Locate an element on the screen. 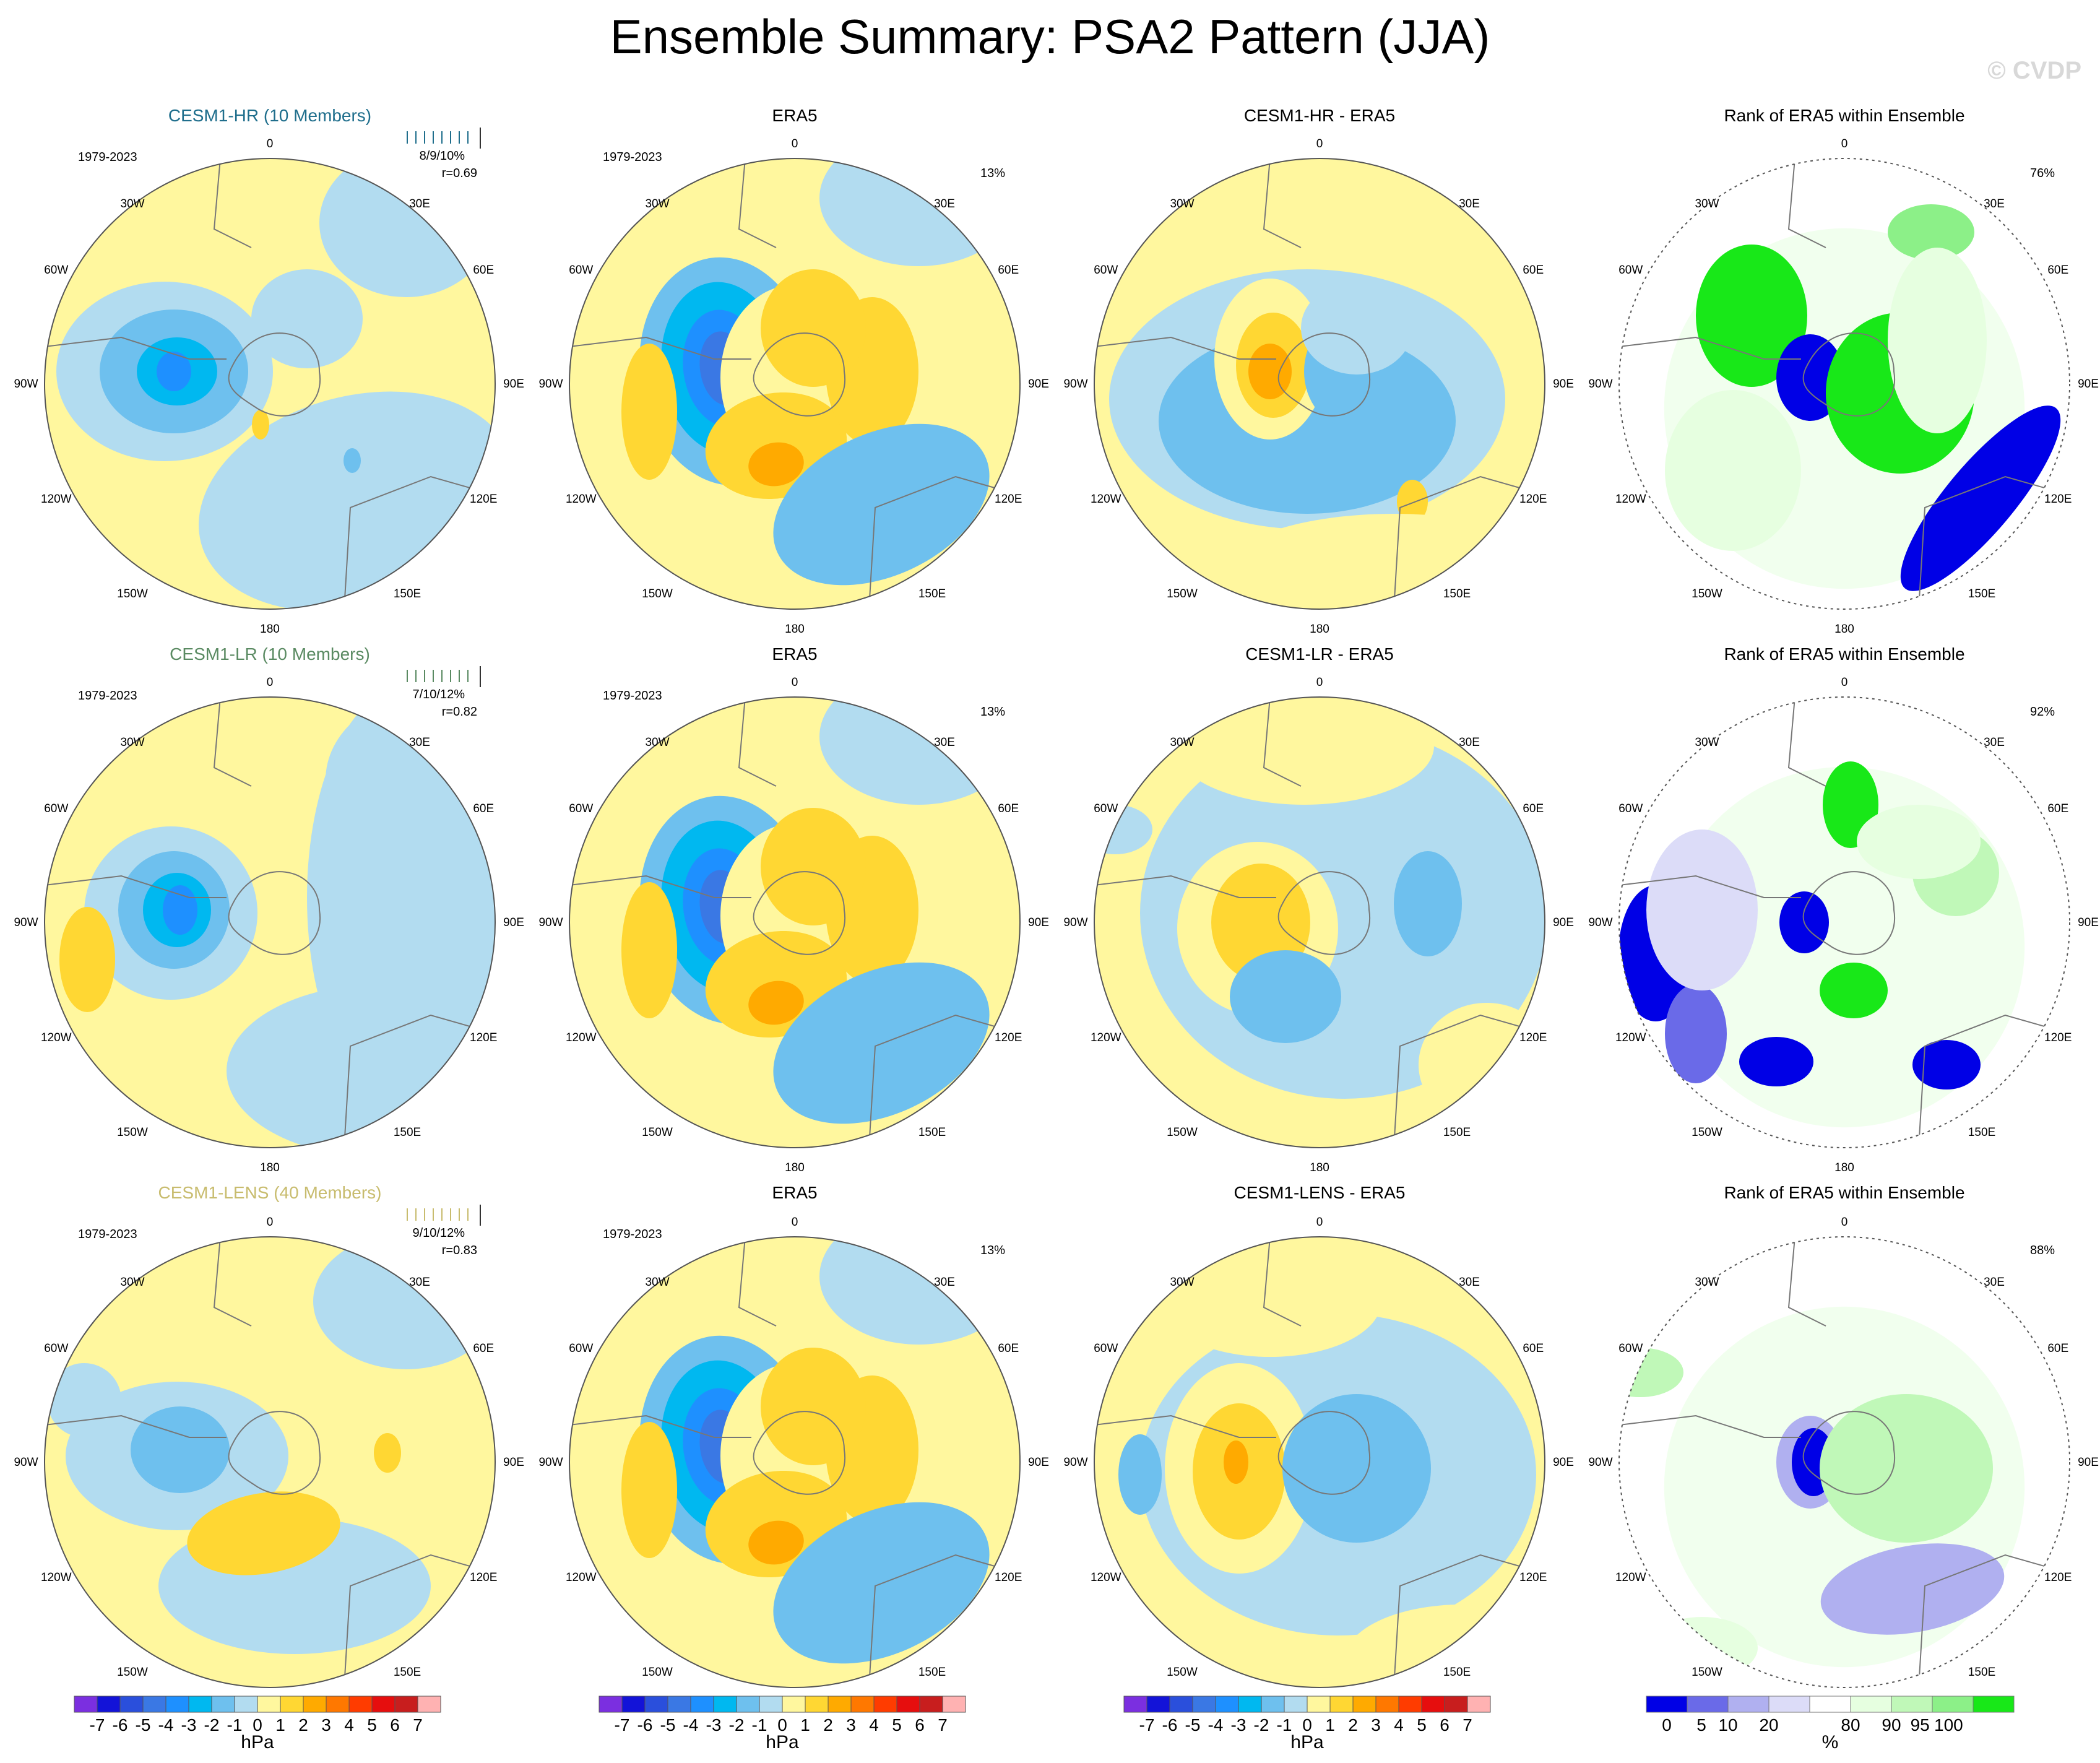  colorbar-tick-label: 2 is located at coordinates (303, 1725).